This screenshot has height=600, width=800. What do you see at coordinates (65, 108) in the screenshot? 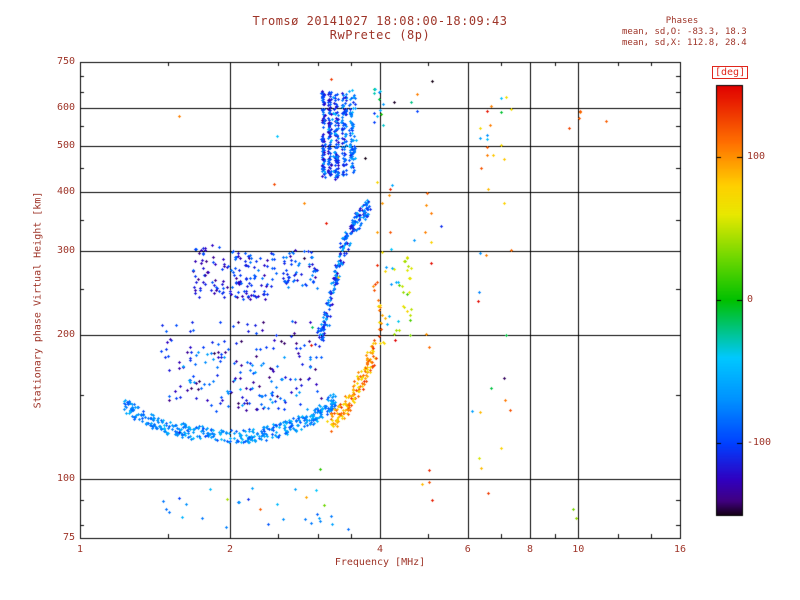
I see `y-tick-label: 600` at bounding box center [65, 108].